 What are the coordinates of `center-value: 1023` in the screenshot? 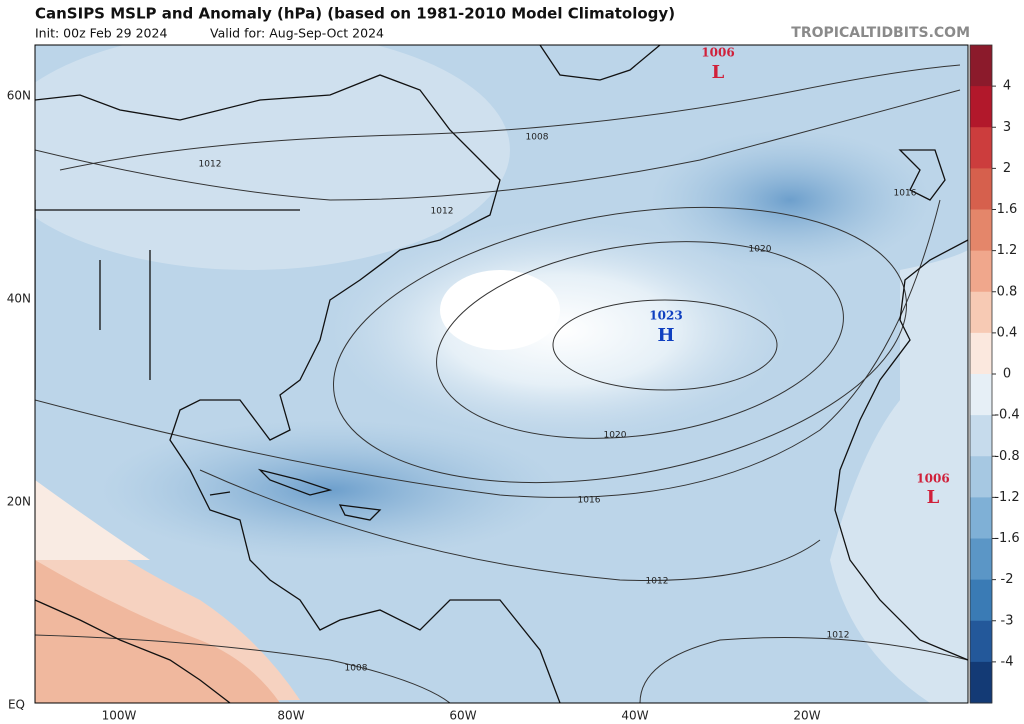 It's located at (665, 316).